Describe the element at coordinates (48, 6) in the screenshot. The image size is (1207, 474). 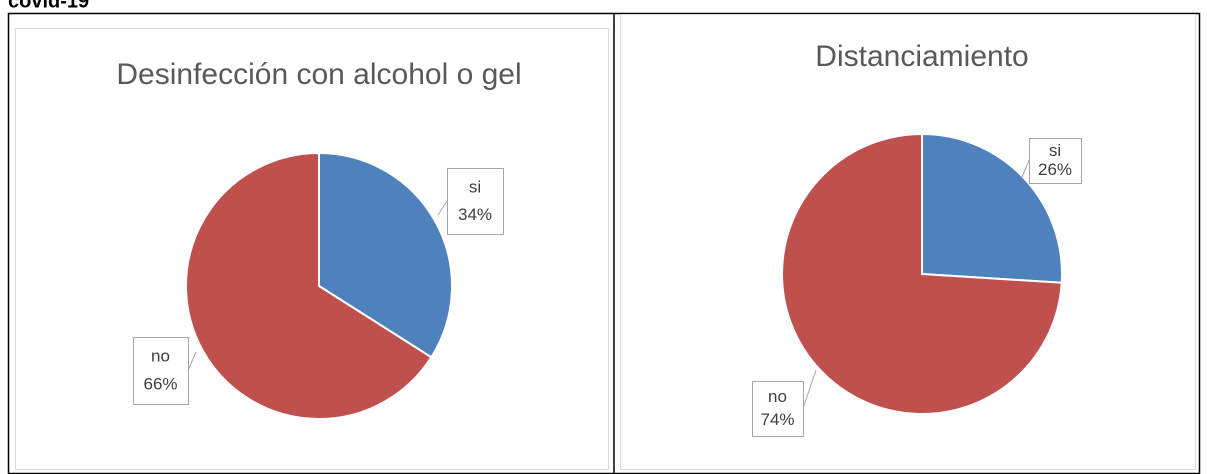
I see `heading: covid-19` at that location.